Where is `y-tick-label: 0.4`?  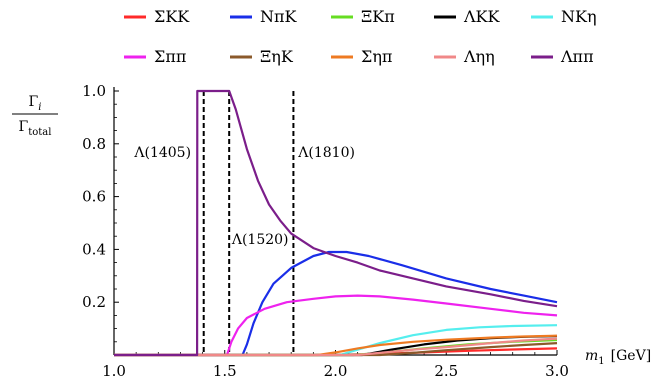
y-tick-label: 0.4 is located at coordinates (94, 249).